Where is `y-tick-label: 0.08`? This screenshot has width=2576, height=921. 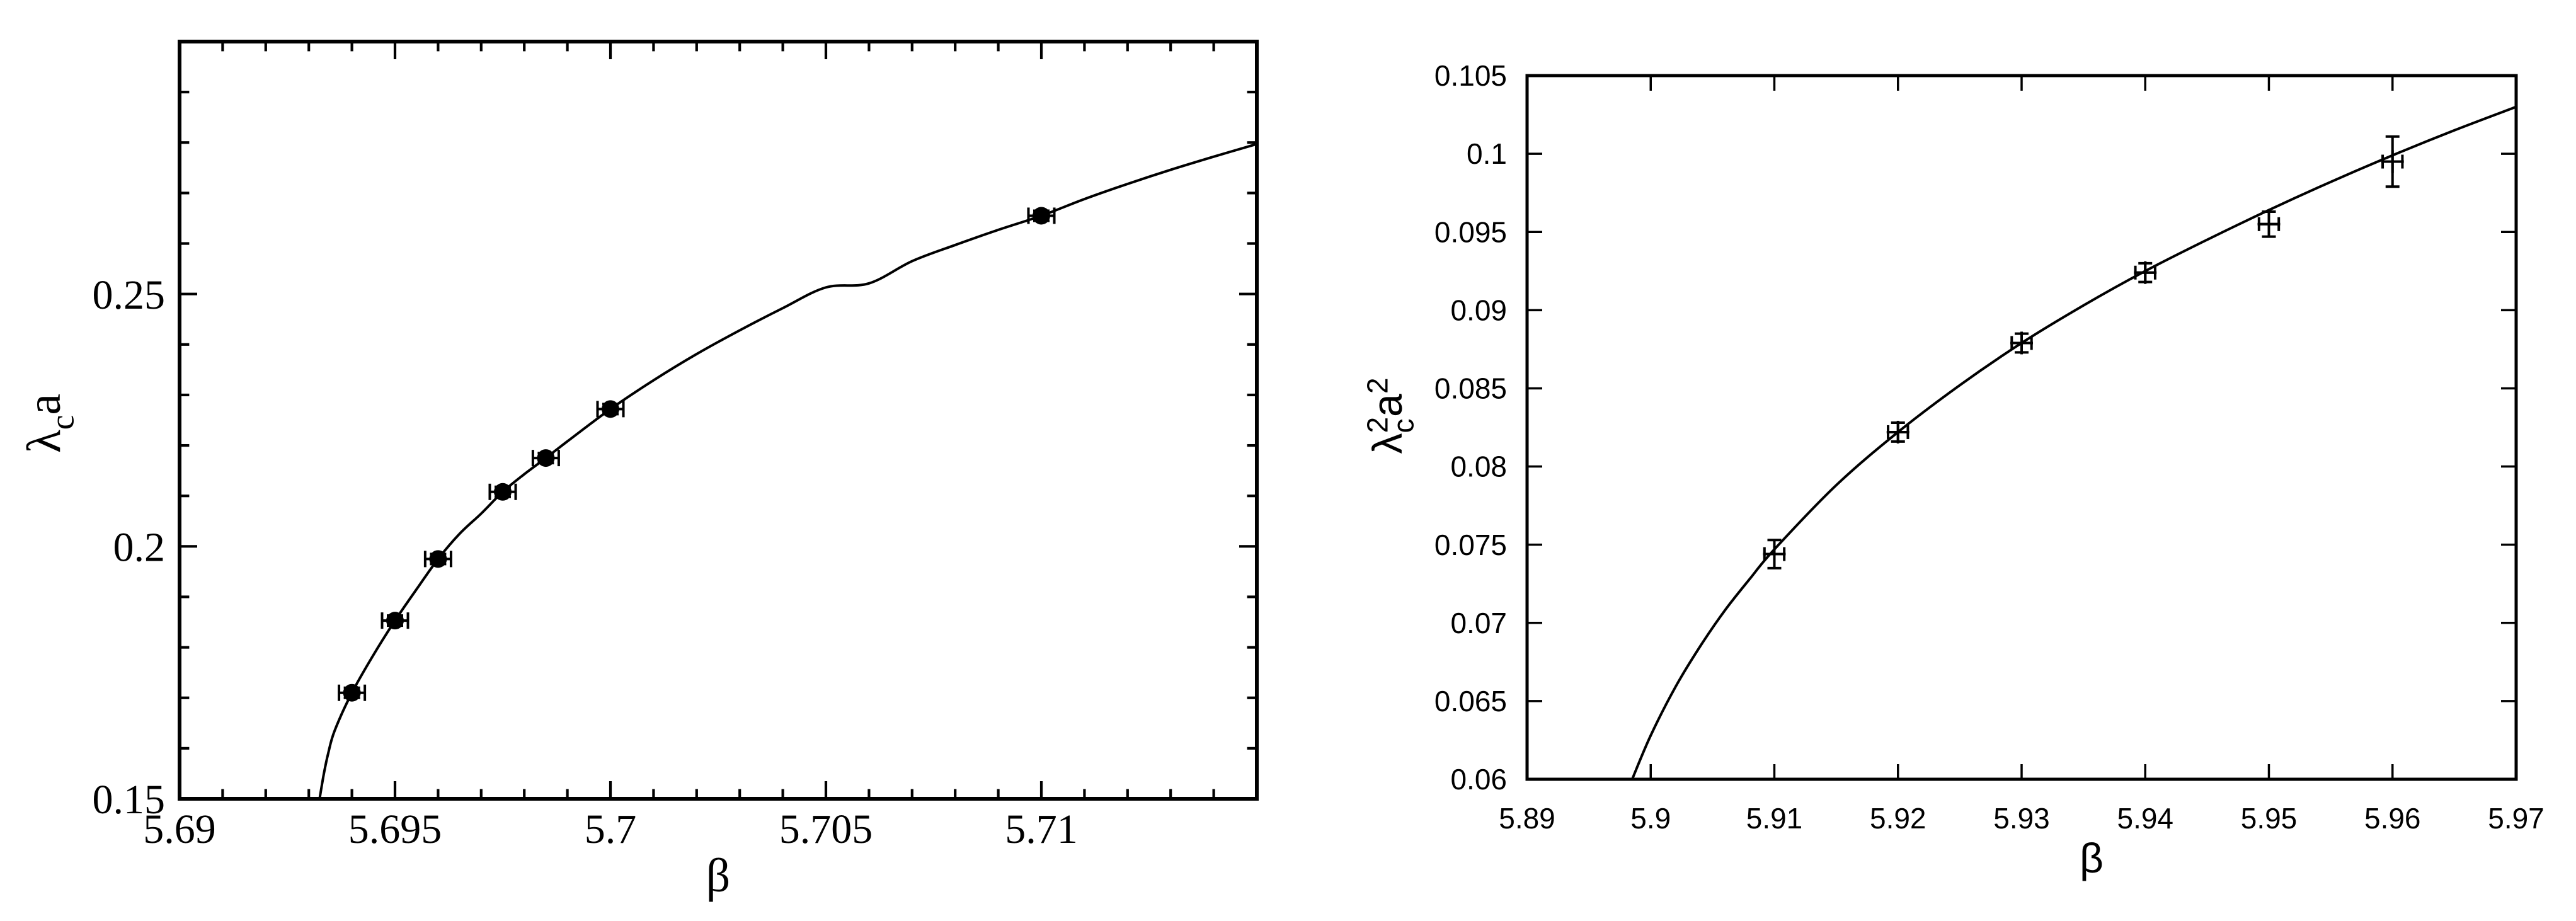
y-tick-label: 0.08 is located at coordinates (1479, 466).